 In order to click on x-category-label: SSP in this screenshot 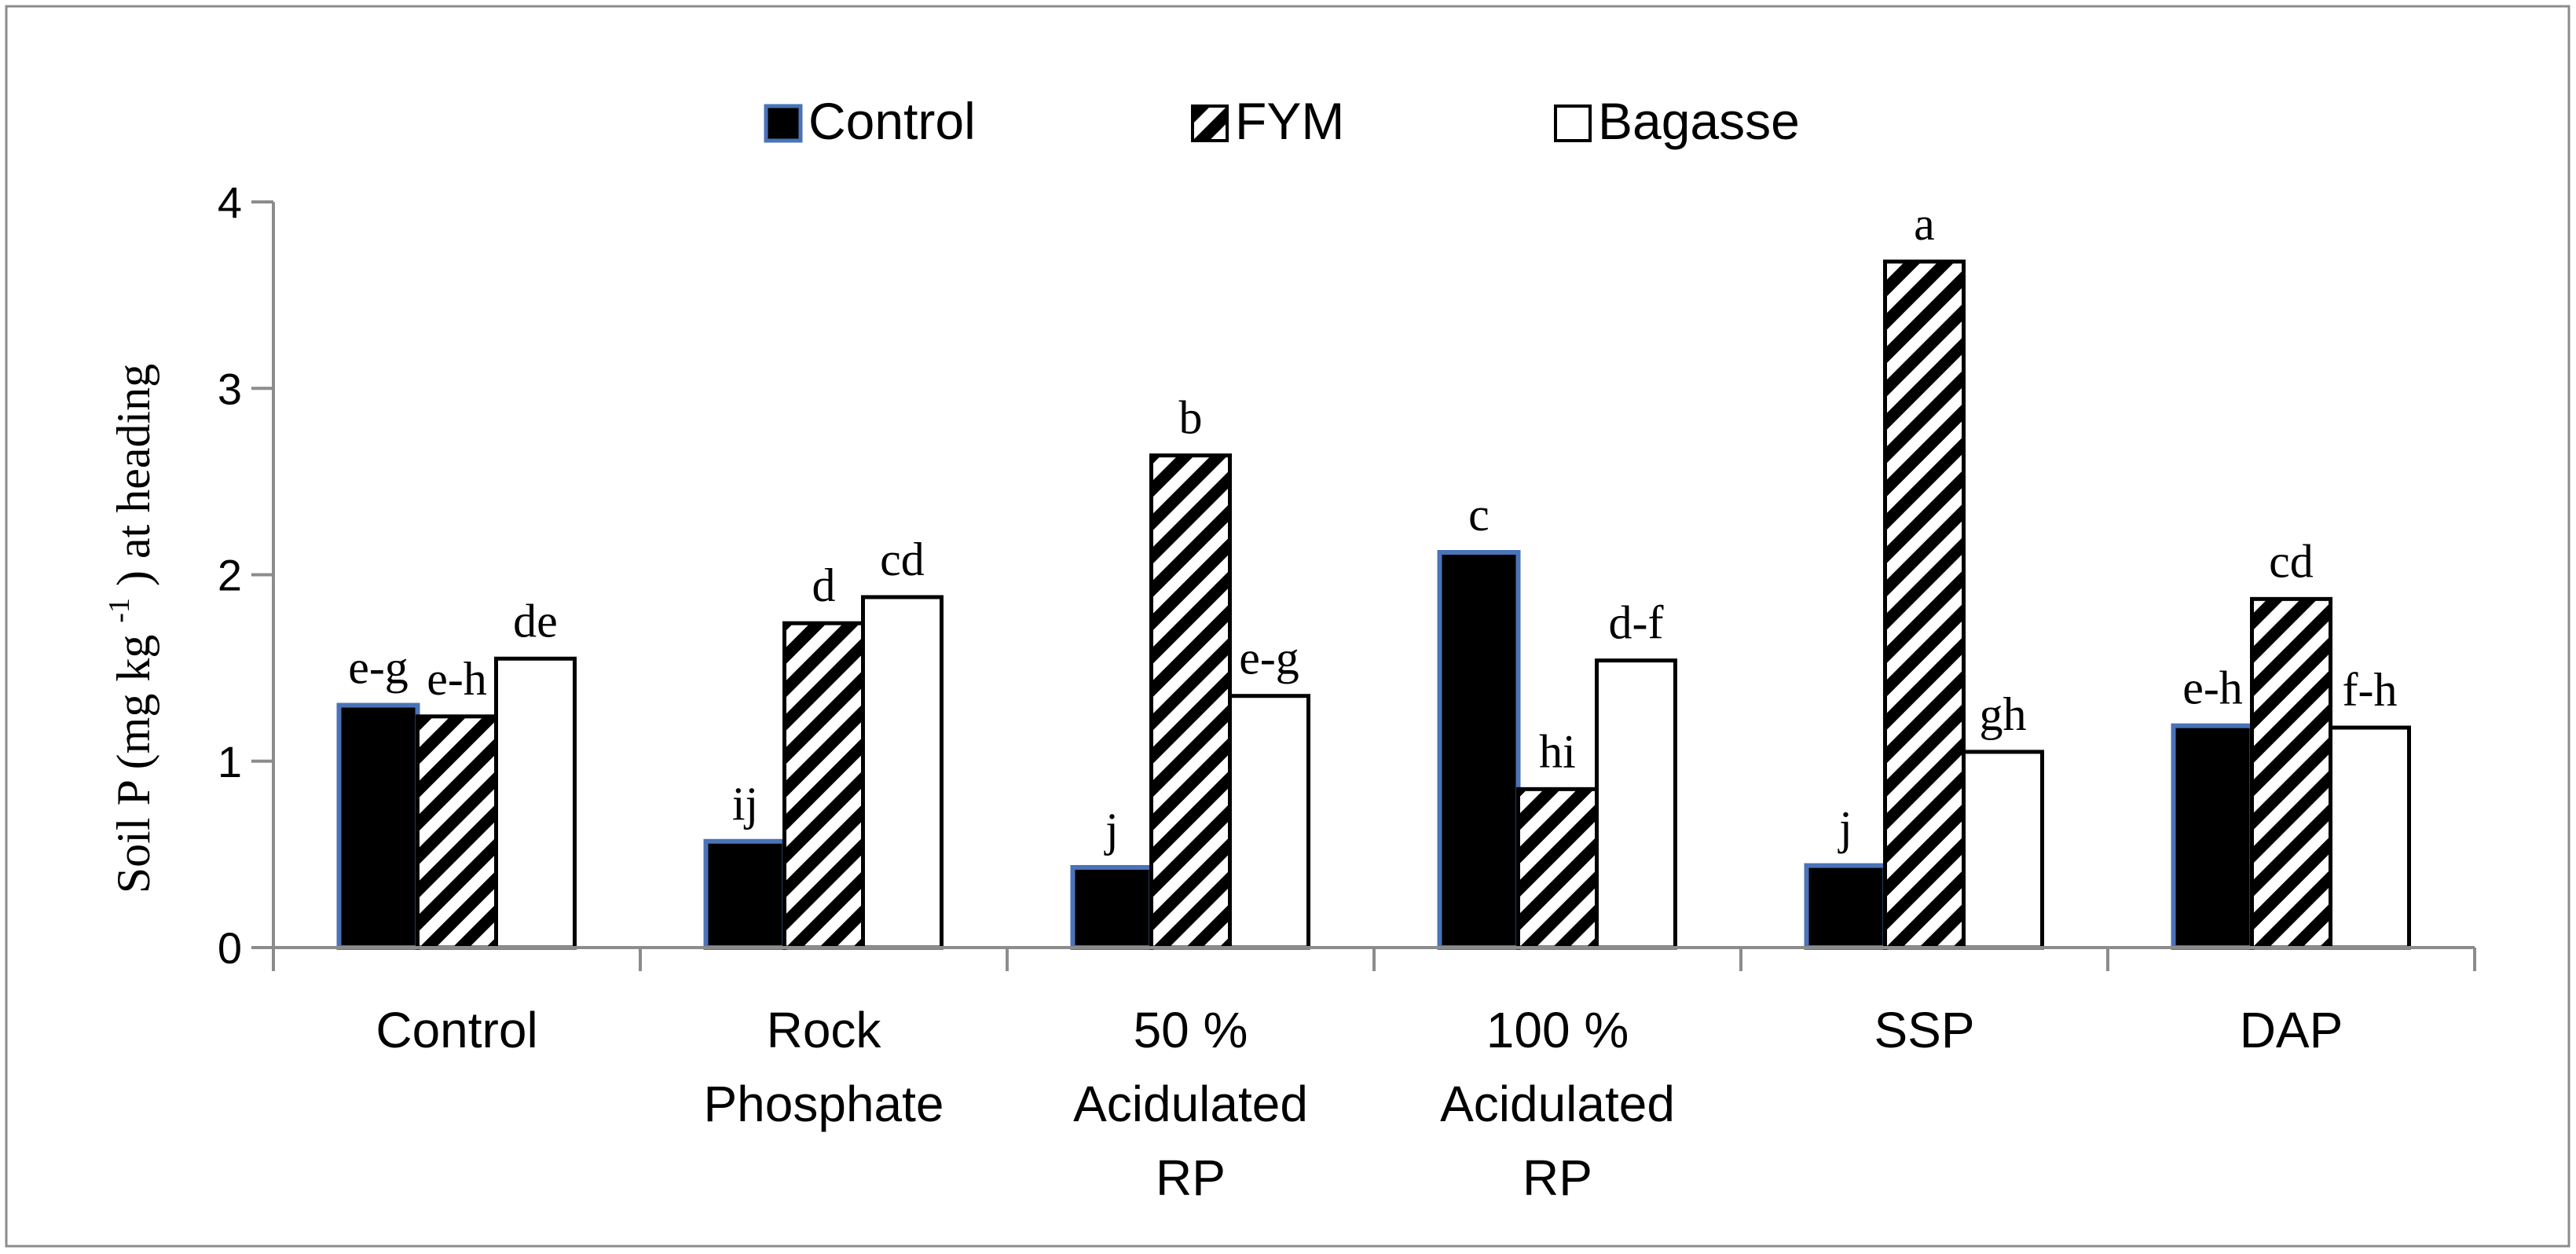, I will do `click(1924, 1030)`.